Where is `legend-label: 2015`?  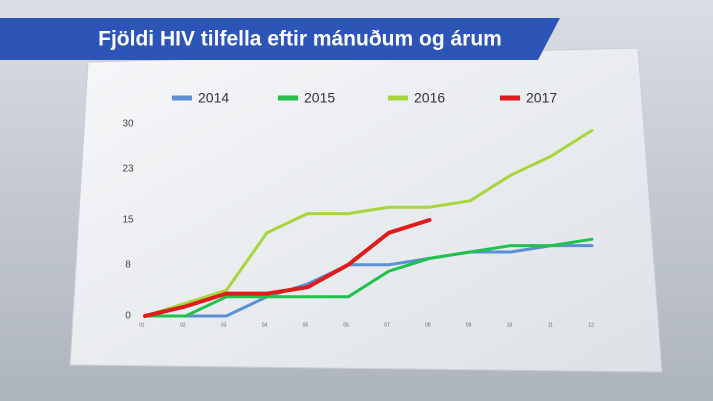 legend-label: 2015 is located at coordinates (319, 98).